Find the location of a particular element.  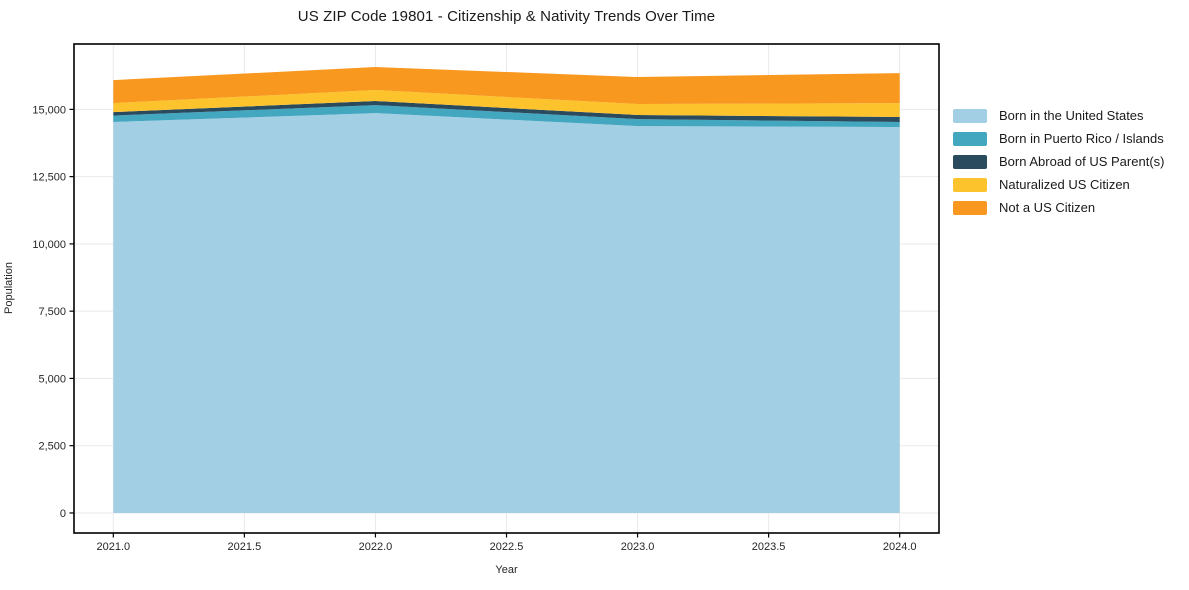

y-axis-label: Population is located at coordinates (9, 288).